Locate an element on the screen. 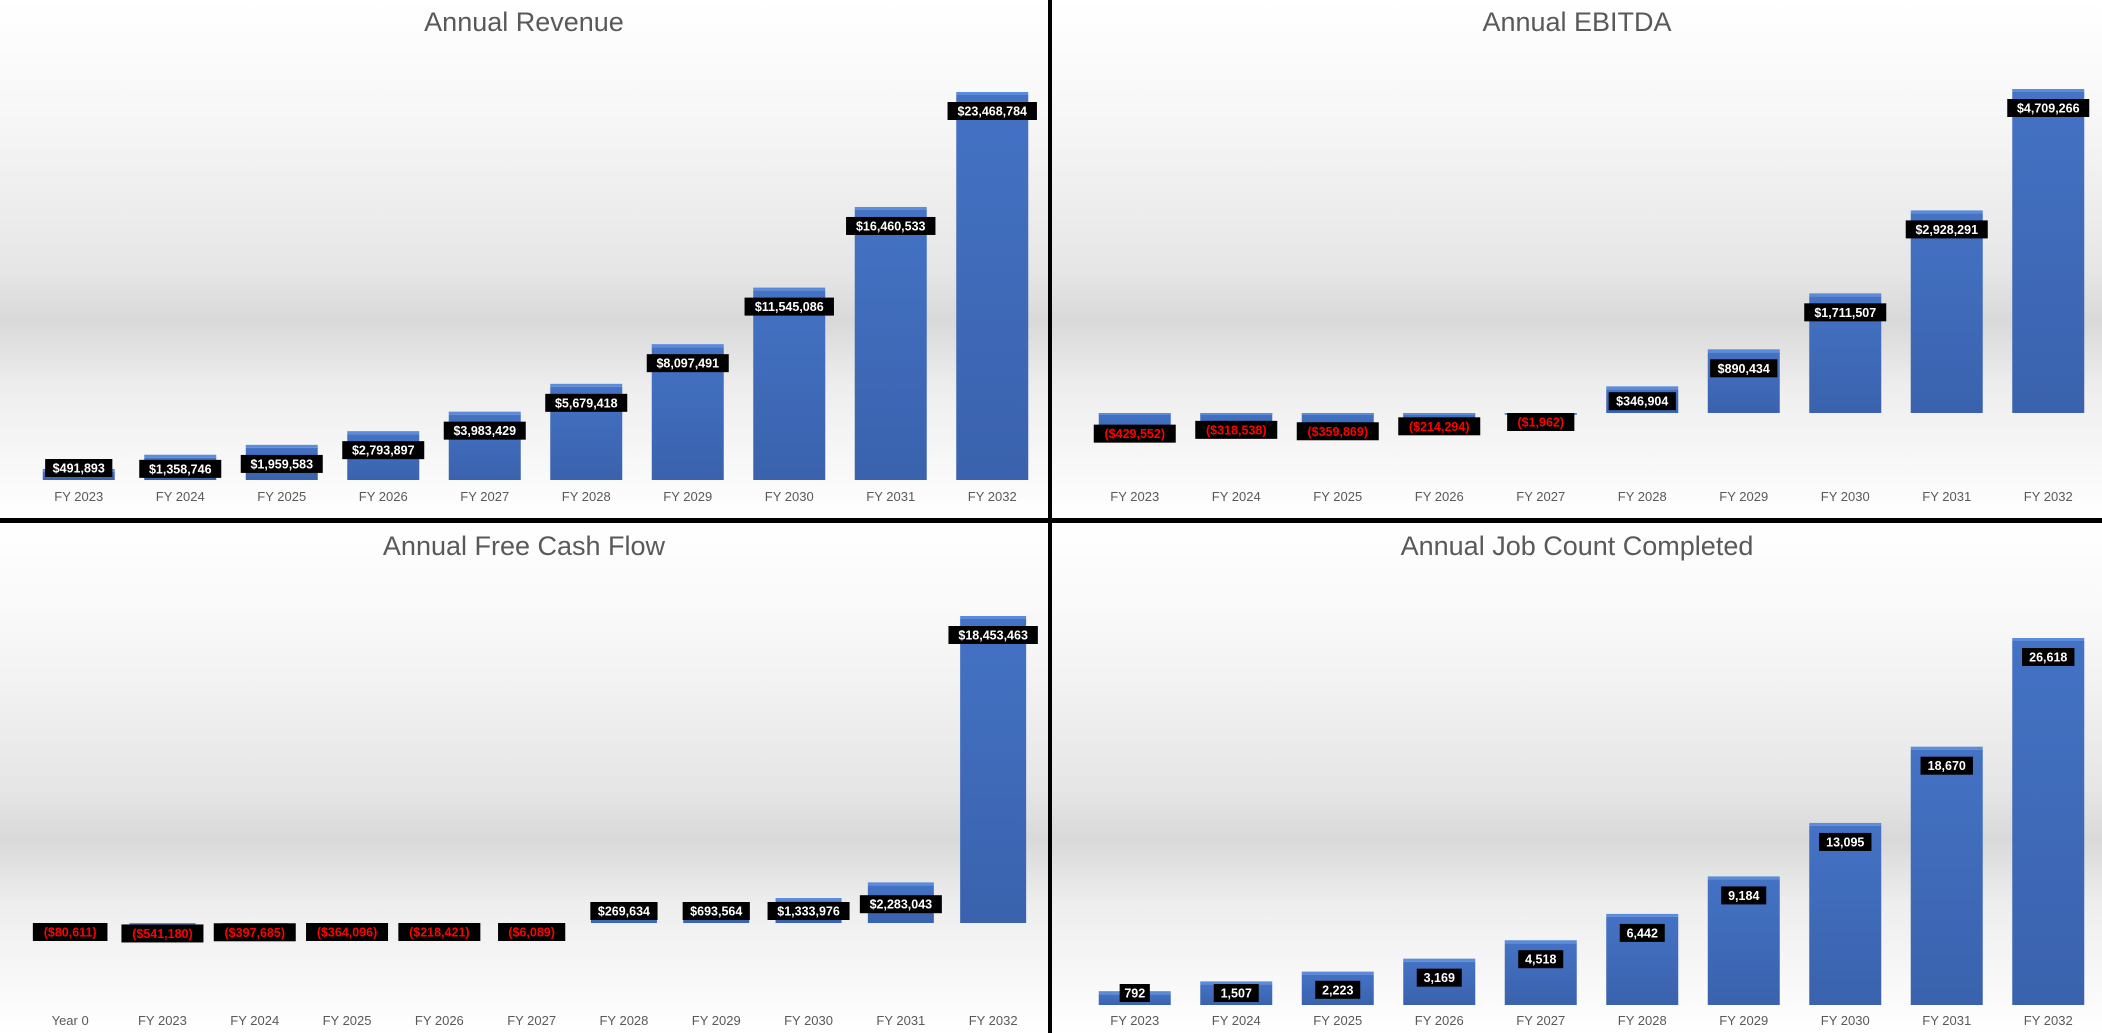  data-label: $23,468,784 is located at coordinates (992, 112).